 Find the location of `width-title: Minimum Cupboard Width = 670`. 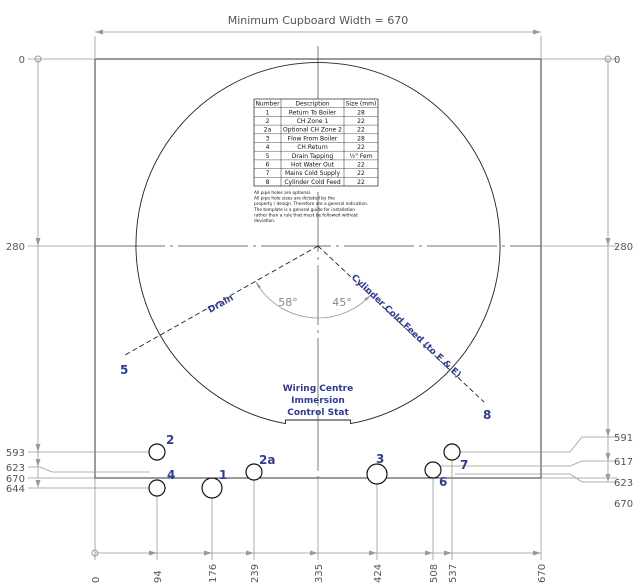

width-title: Minimum Cupboard Width = 670 is located at coordinates (318, 20).